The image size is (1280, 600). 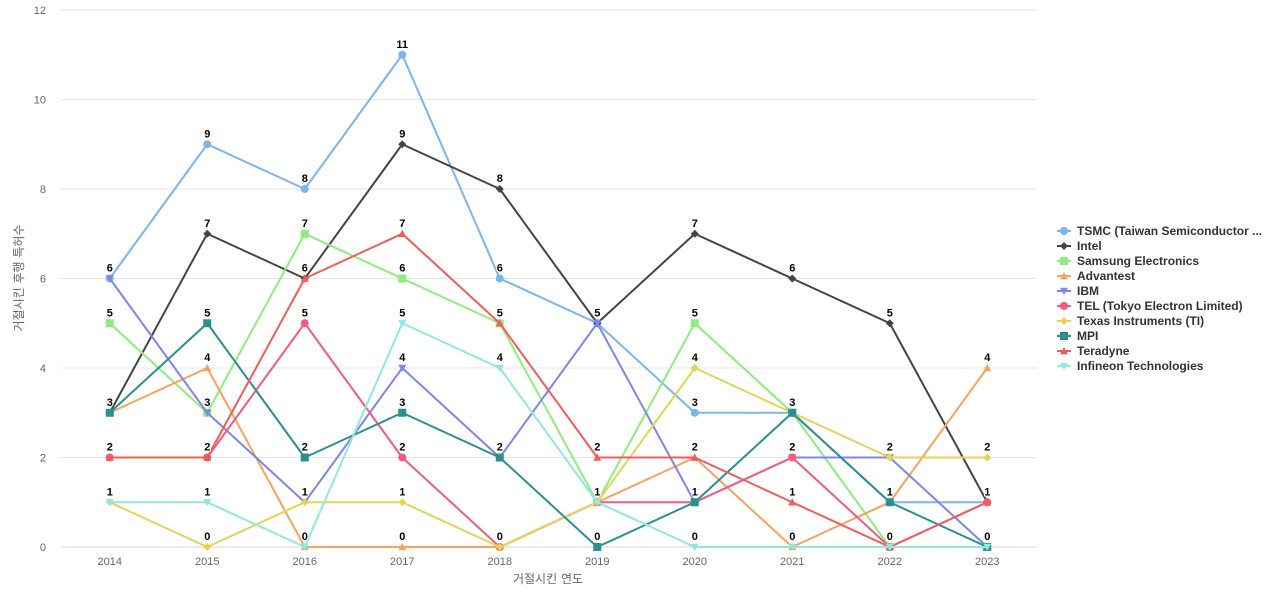 I want to click on legend-item: TEL (Tokyo Electron Limited), so click(x=1150, y=306).